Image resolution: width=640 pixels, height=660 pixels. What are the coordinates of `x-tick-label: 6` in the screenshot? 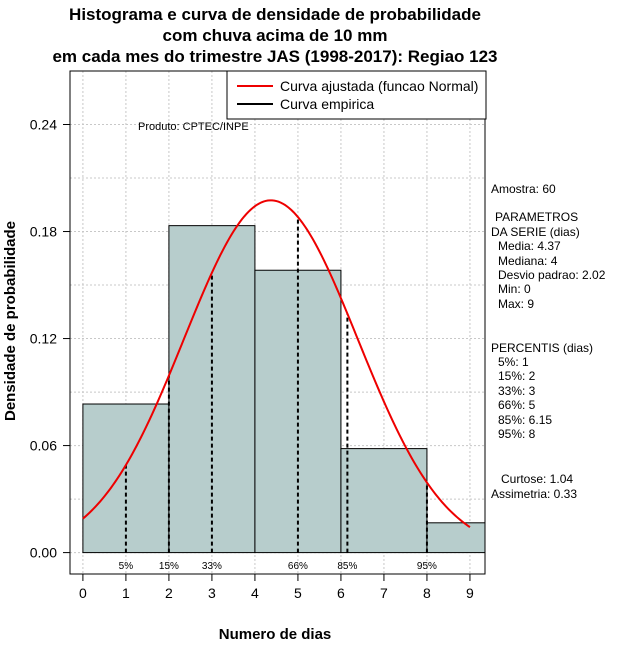 It's located at (341, 593).